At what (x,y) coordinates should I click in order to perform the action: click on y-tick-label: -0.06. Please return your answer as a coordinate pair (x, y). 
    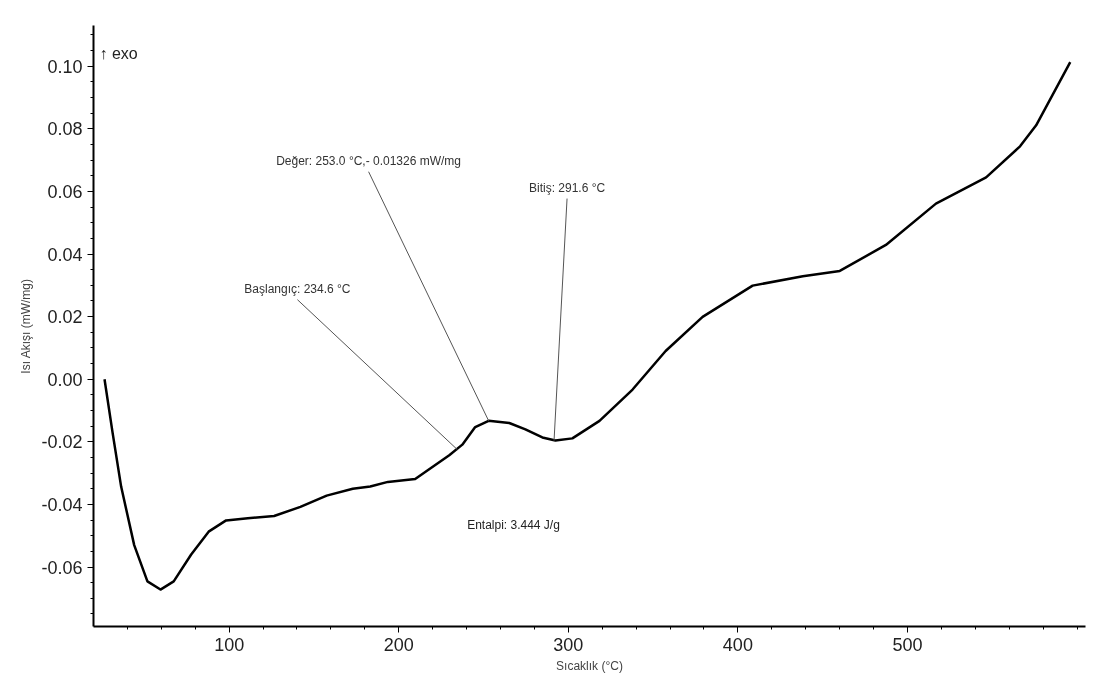
    Looking at the image, I should click on (62, 567).